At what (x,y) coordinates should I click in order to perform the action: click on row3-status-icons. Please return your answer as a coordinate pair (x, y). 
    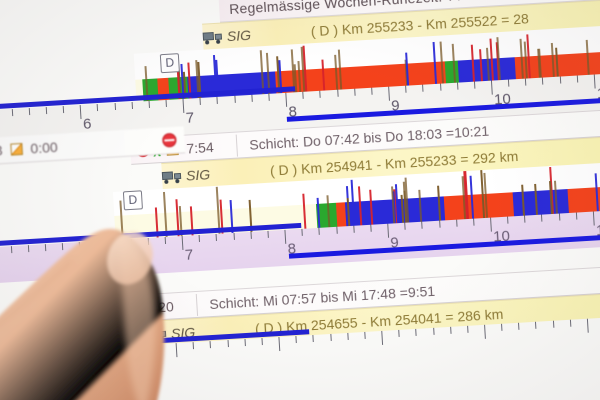
    Looking at the image, I should click on (114, 309).